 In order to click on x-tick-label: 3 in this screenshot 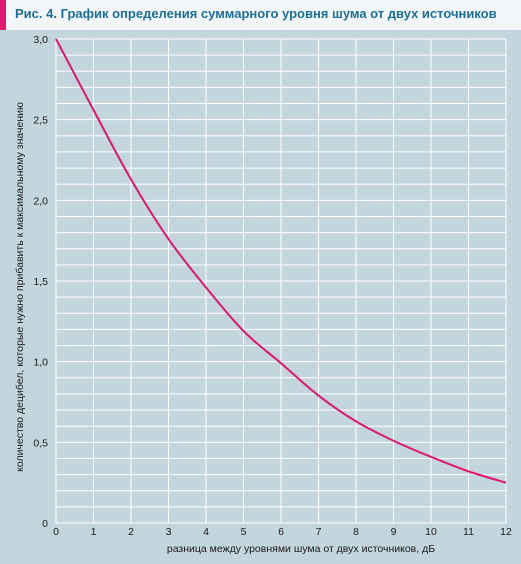, I will do `click(169, 532)`.